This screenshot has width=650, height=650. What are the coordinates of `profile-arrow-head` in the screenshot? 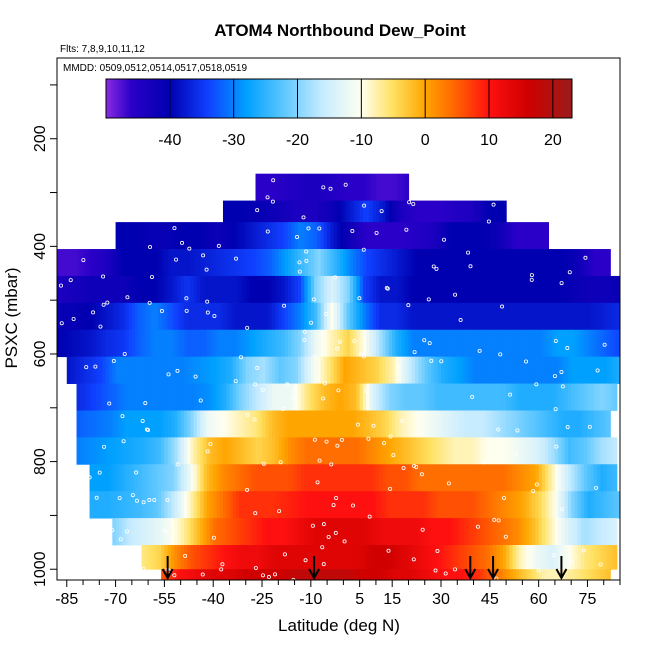 It's located at (314, 574).